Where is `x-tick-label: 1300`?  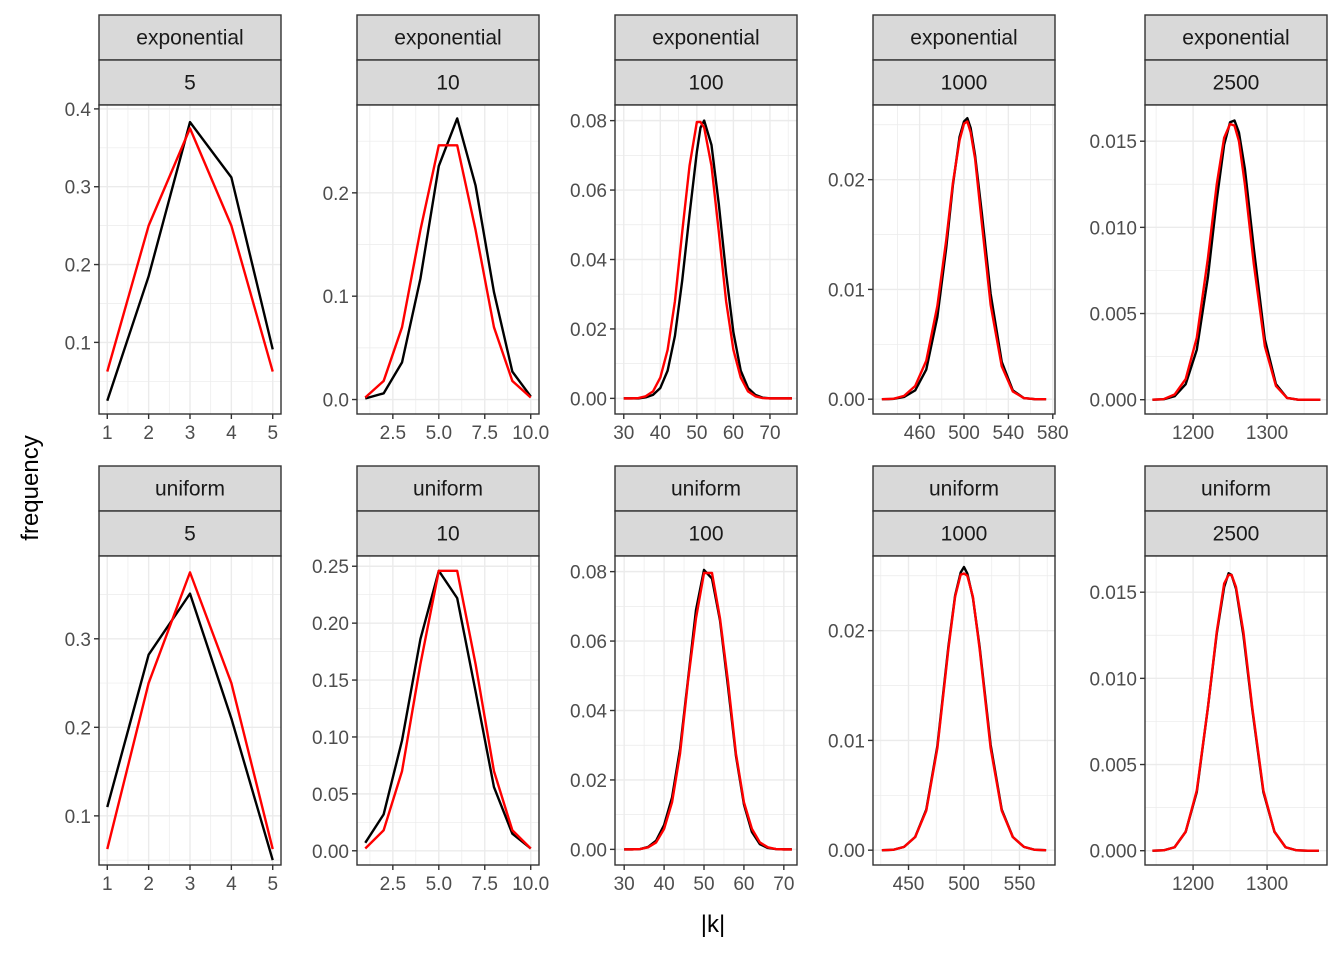
x-tick-label: 1300 is located at coordinates (1267, 884).